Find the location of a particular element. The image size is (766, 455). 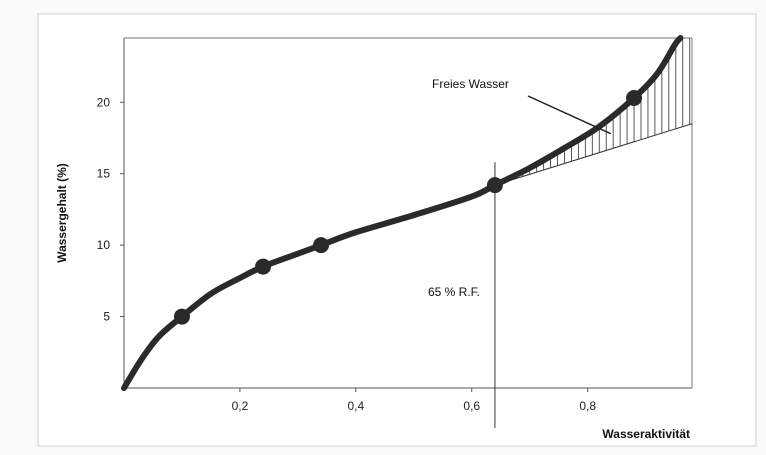

free-water-label: Freies Wasser is located at coordinates (470, 84).